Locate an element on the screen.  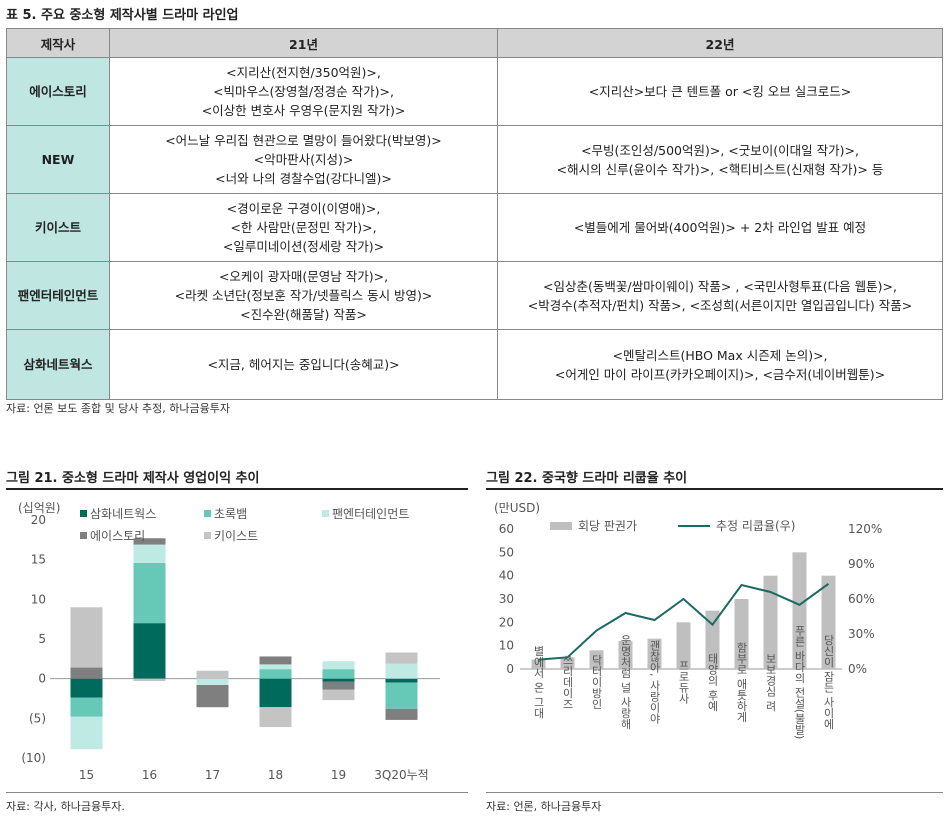
x-tick-label: 보보경심 려 is located at coordinates (770, 681).